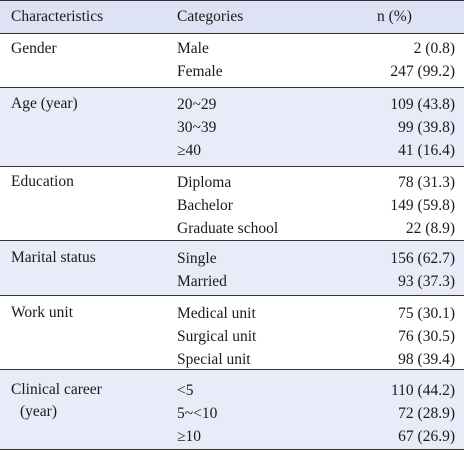 Image resolution: width=464 pixels, height=451 pixels. I want to click on value-cell: 22 (8.9), so click(430, 228).